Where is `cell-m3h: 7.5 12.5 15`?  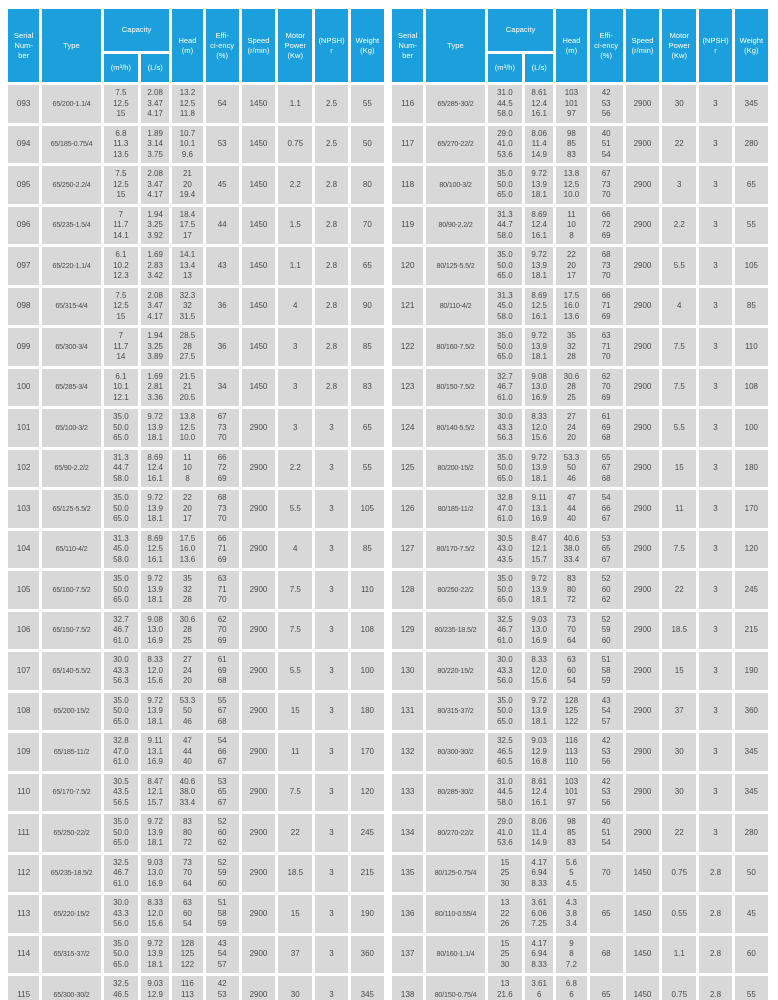 cell-m3h: 7.5 12.5 15 is located at coordinates (121, 104).